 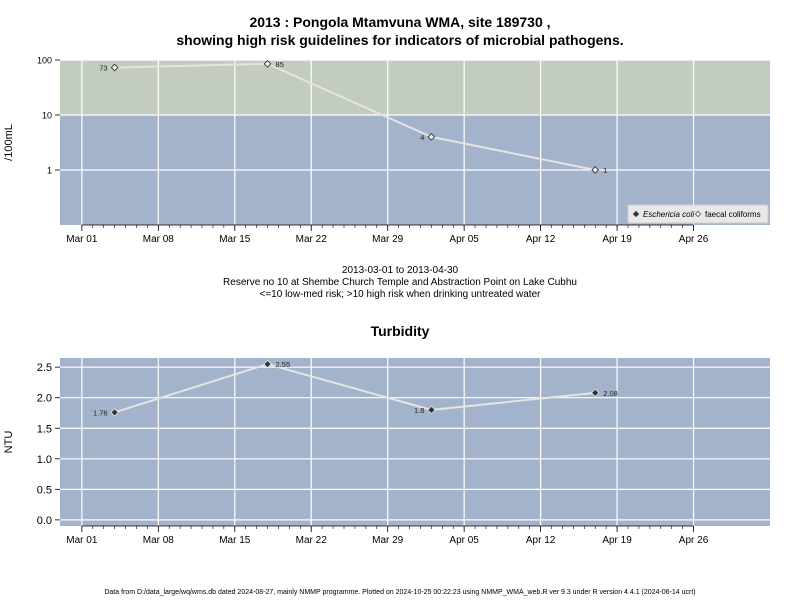 I want to click on data-label: 85, so click(x=280, y=64).